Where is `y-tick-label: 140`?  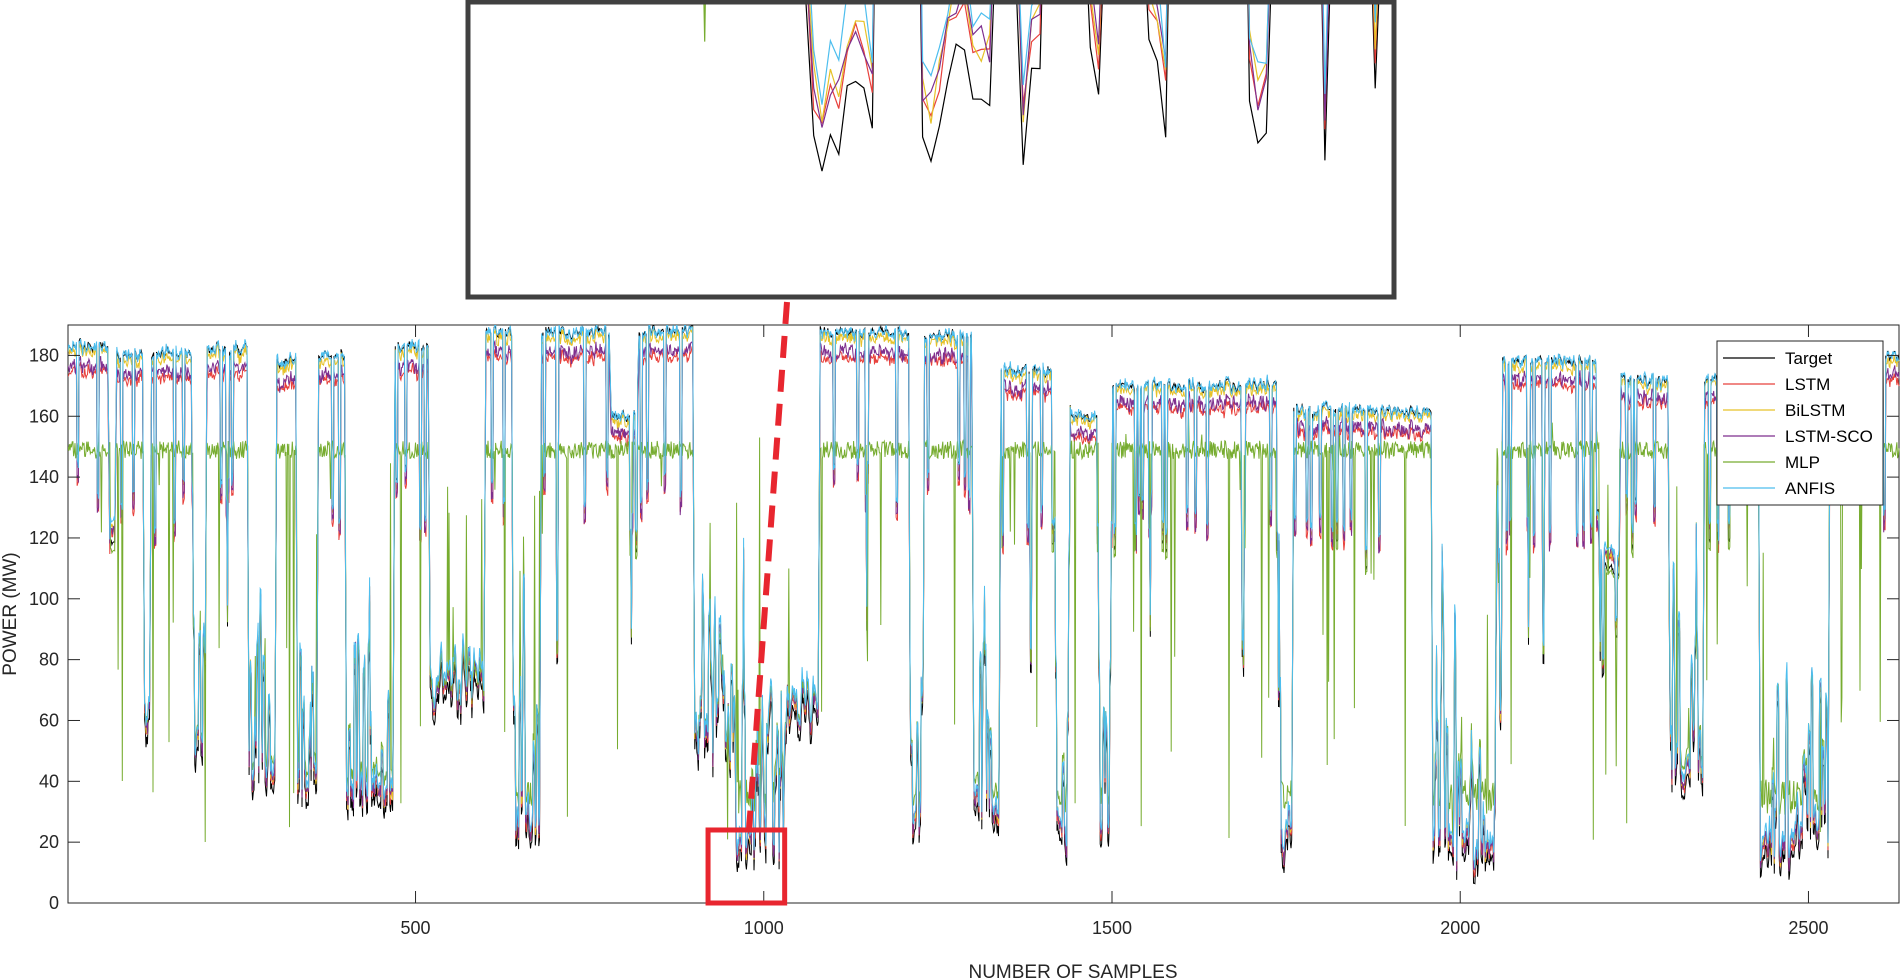 y-tick-label: 140 is located at coordinates (44, 477).